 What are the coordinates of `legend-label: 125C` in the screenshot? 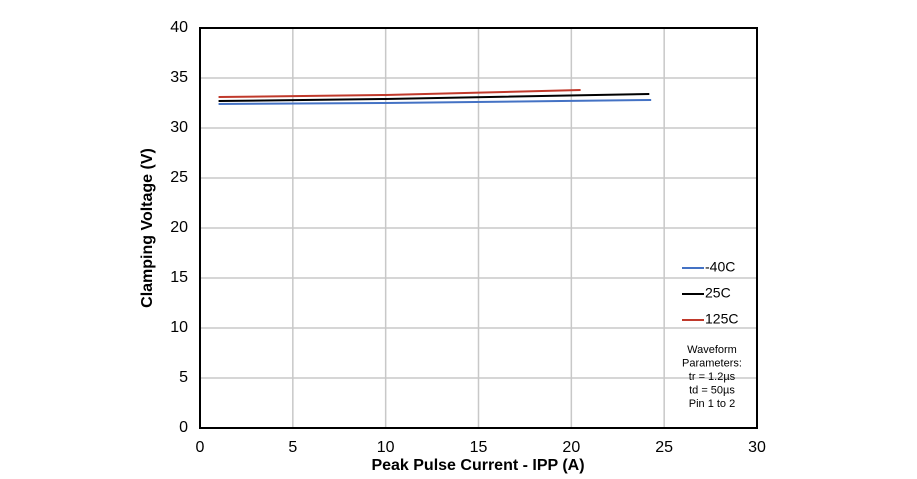 It's located at (721, 319).